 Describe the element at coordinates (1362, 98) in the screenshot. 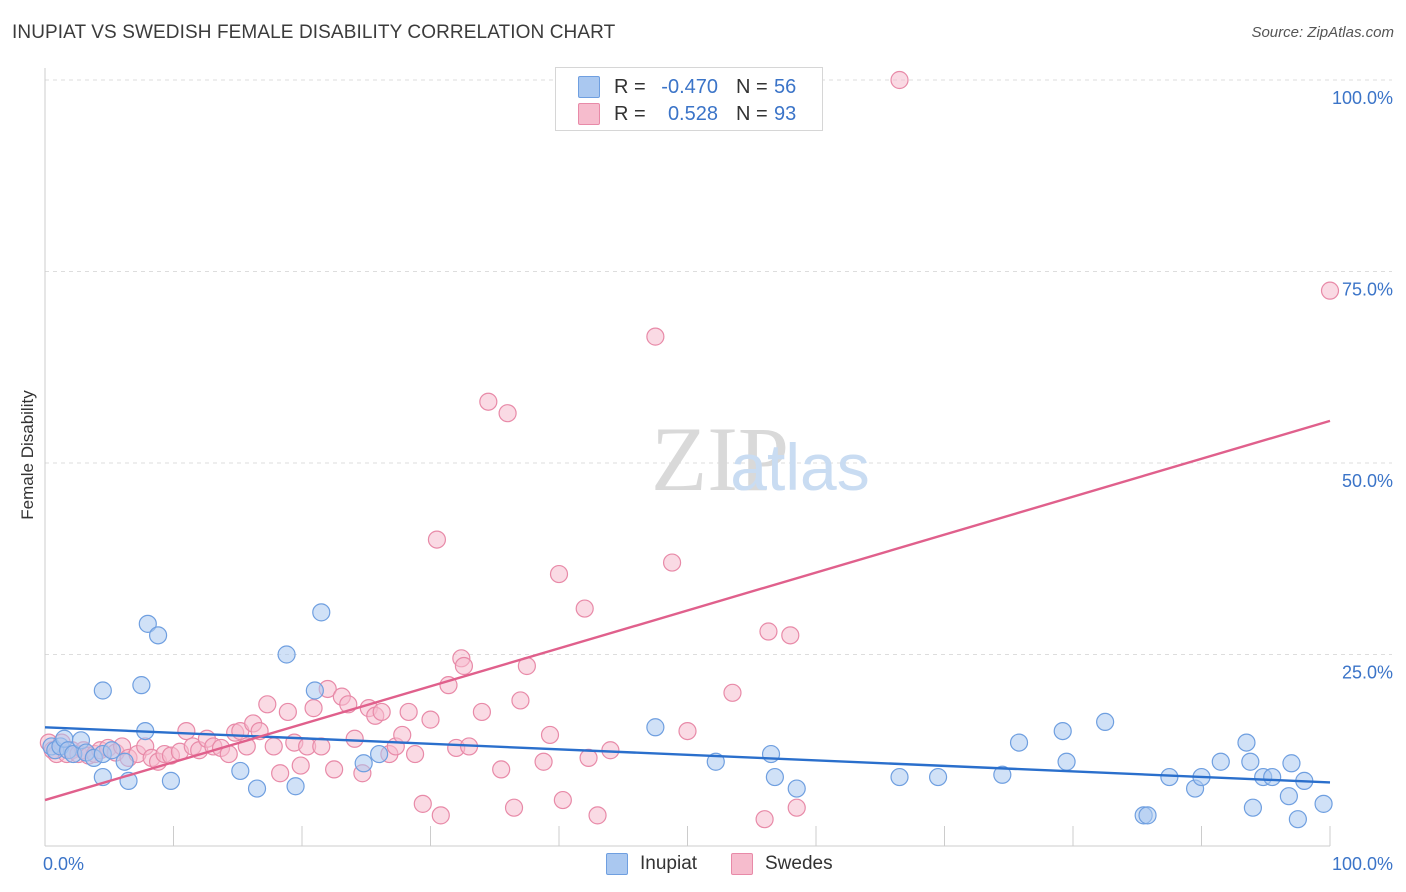

I see `y-tick-label: 100.0%` at that location.